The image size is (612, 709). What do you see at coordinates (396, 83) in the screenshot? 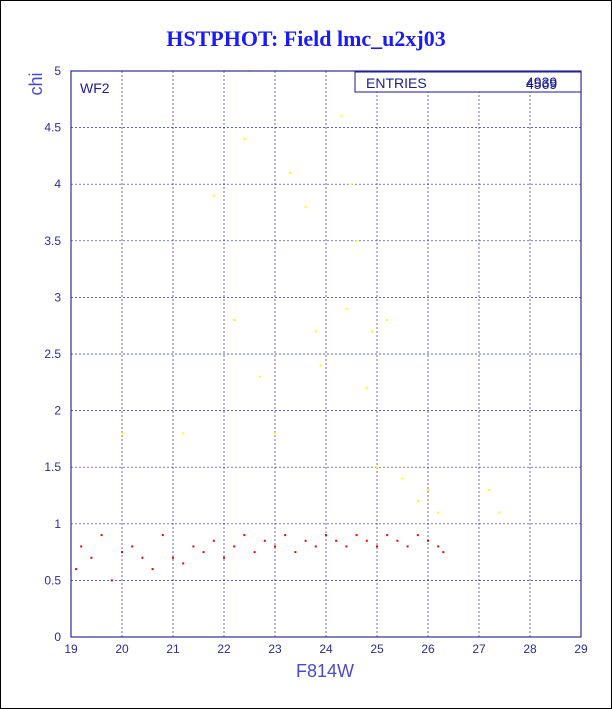
I see `stats-label: ENTRIES` at bounding box center [396, 83].